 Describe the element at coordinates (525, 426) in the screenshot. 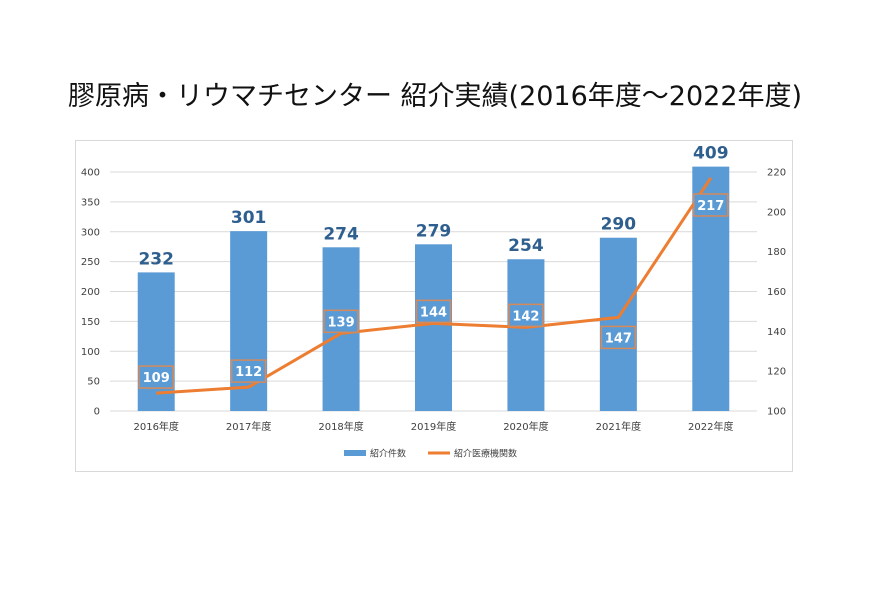

I see `x-tick-label: 2020年度` at that location.